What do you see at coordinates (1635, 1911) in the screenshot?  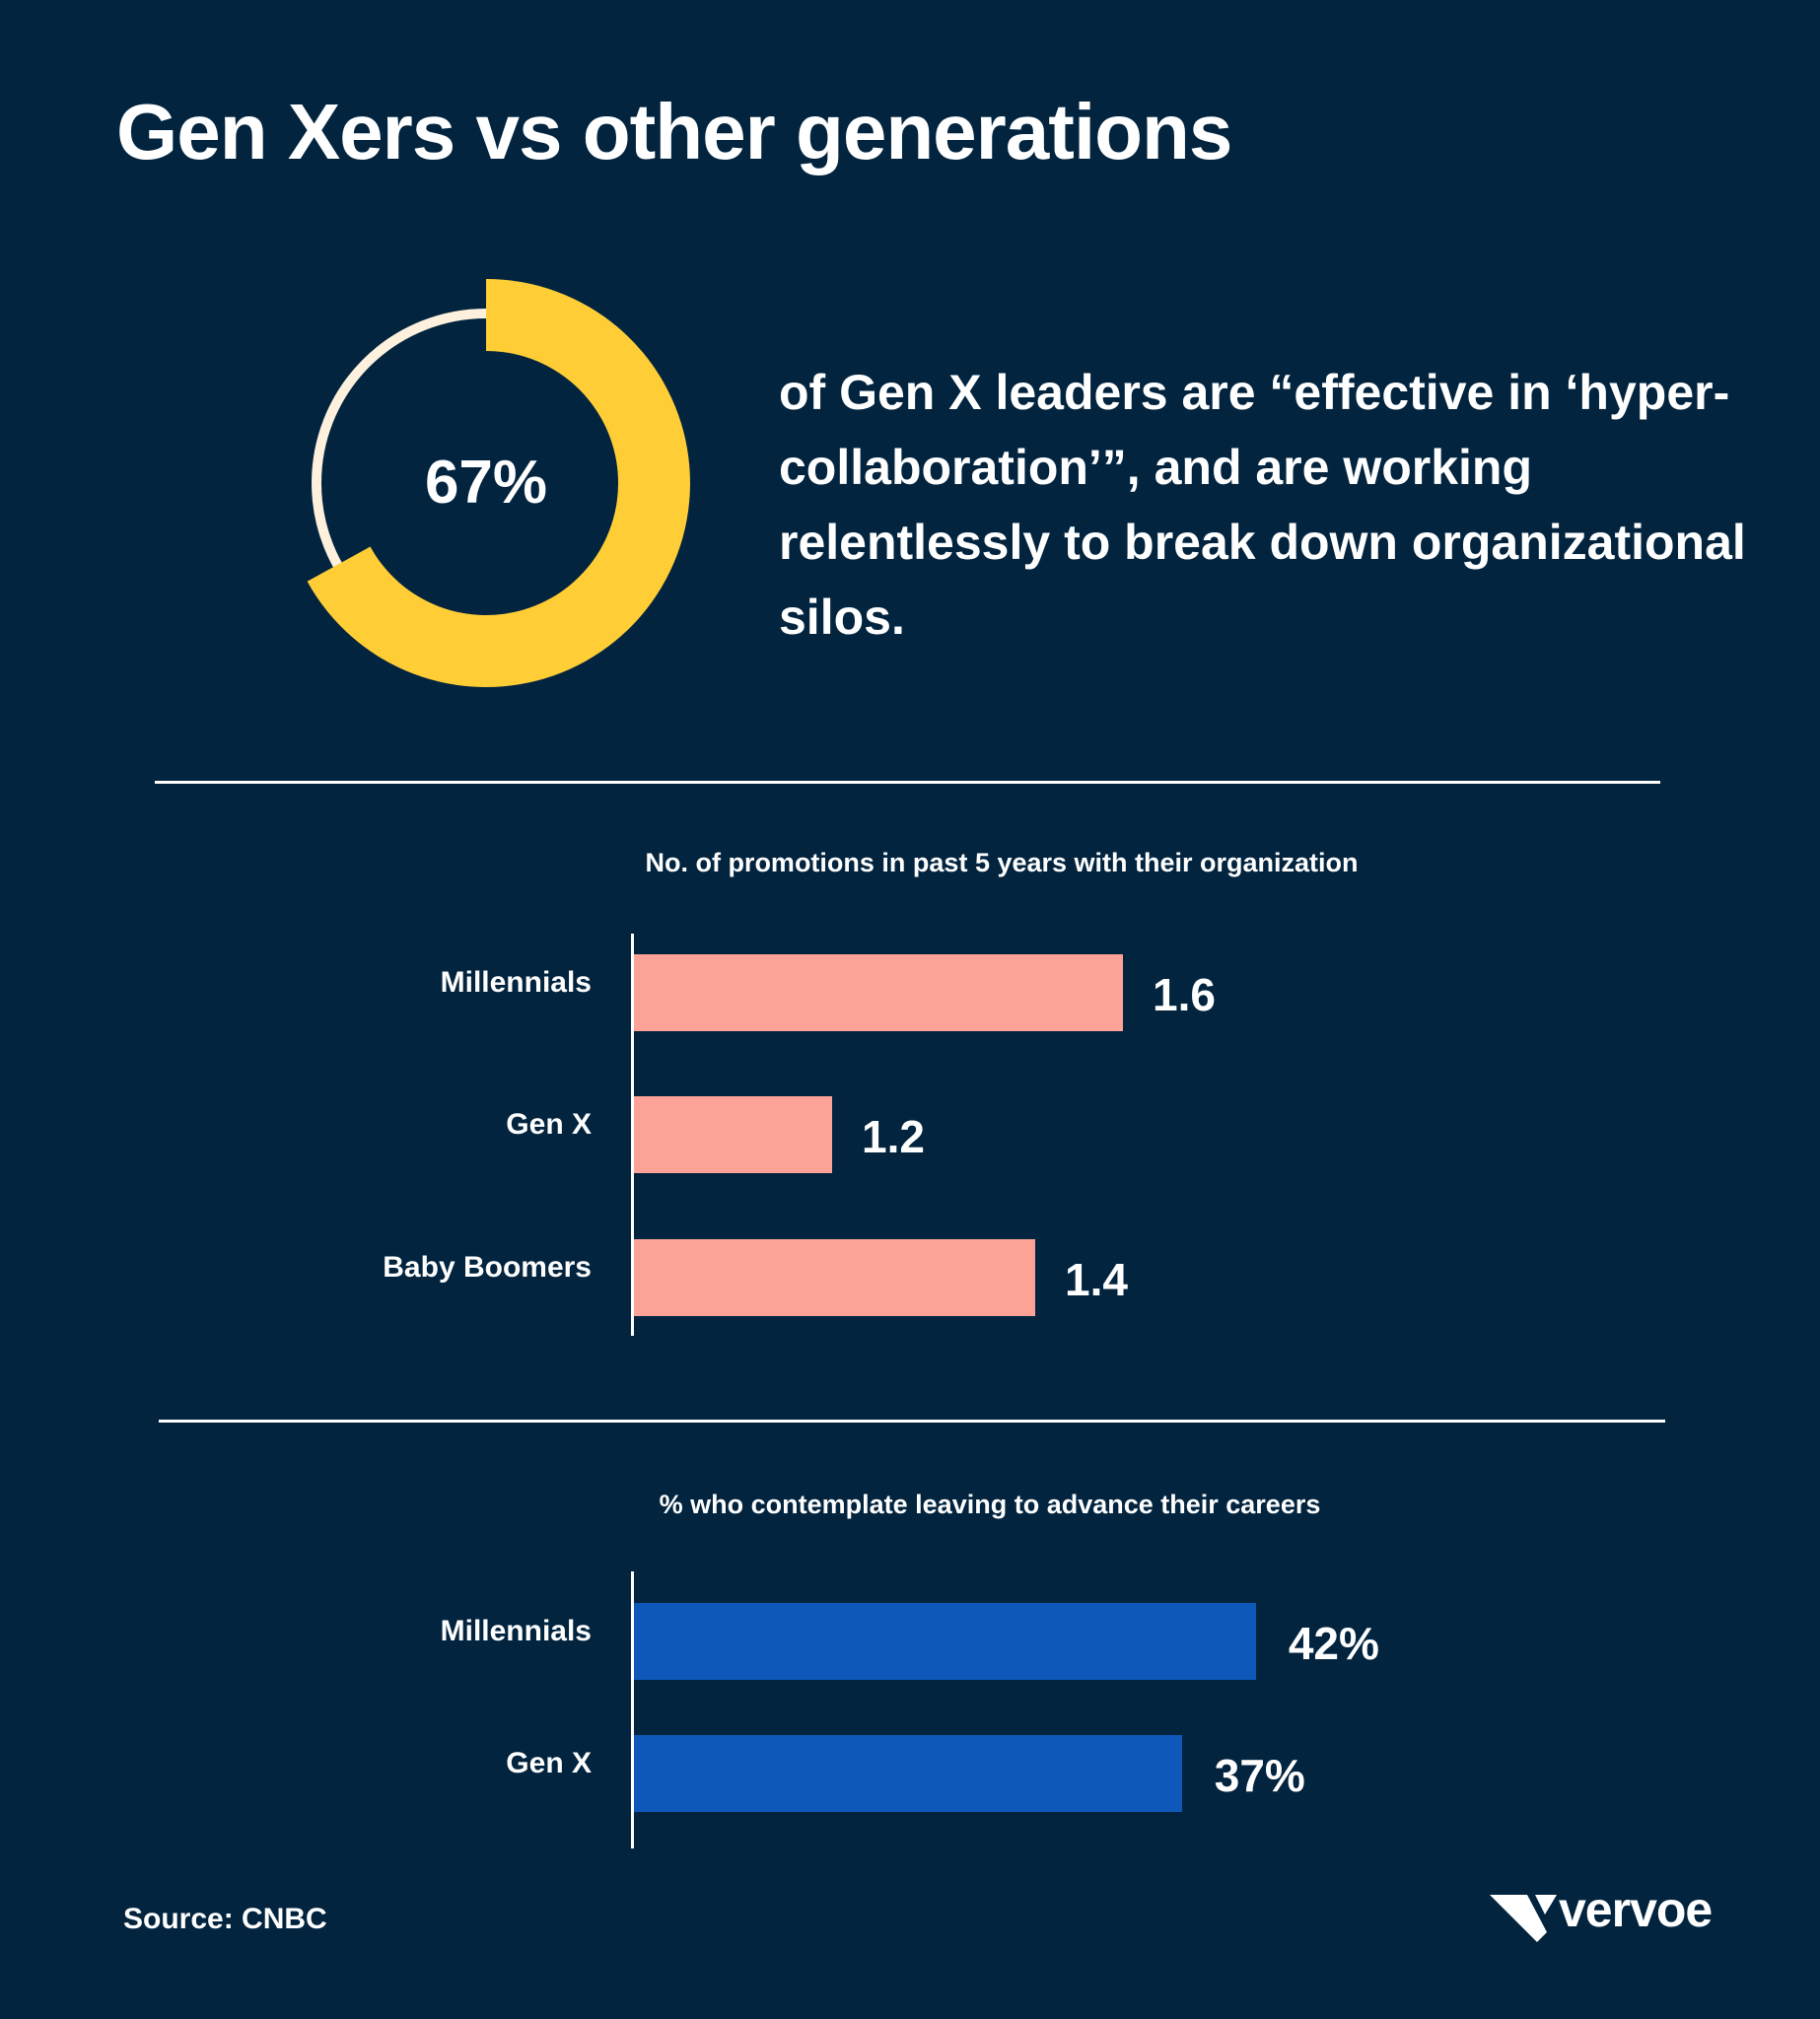 I see `svg-text: vervoe` at bounding box center [1635, 1911].